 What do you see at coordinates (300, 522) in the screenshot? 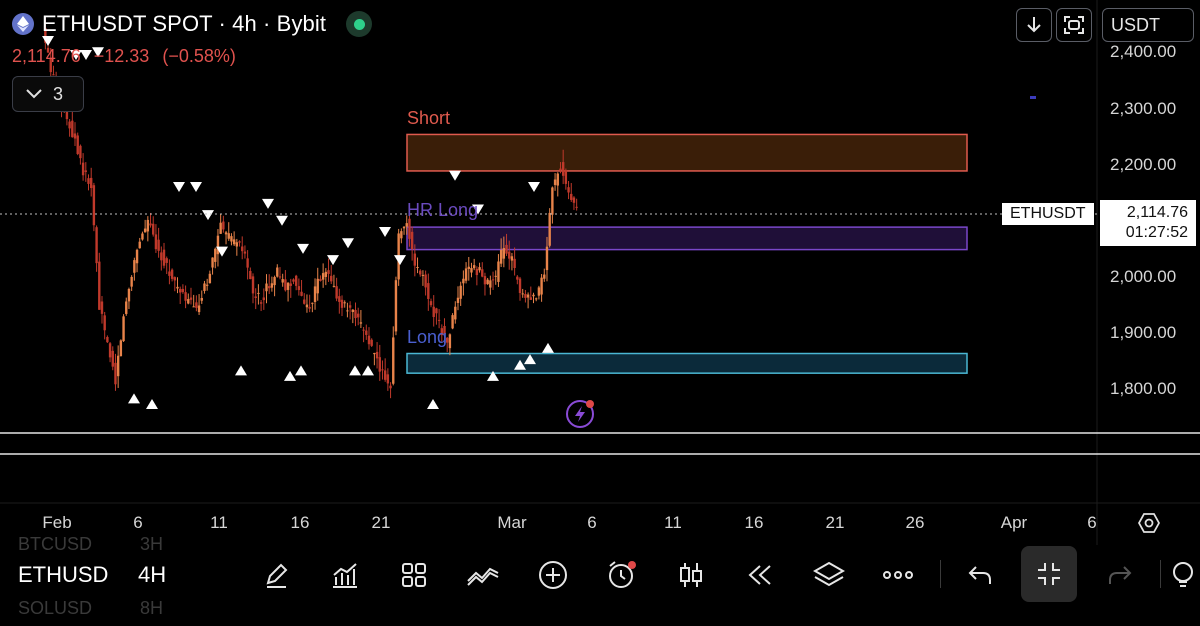
I see `x-tick-label: 16` at bounding box center [300, 522].